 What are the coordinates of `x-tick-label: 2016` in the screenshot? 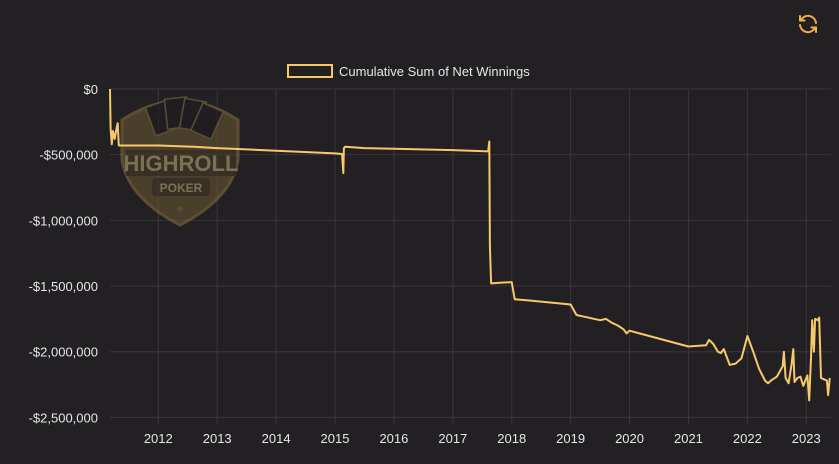 It's located at (393, 438).